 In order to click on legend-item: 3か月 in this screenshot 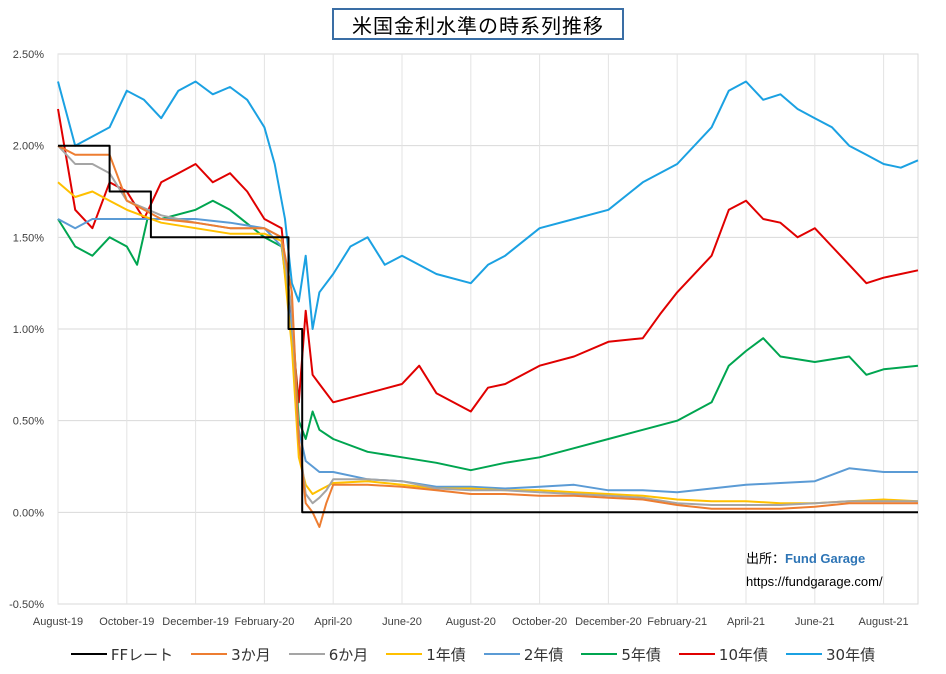, I will do `click(231, 654)`.